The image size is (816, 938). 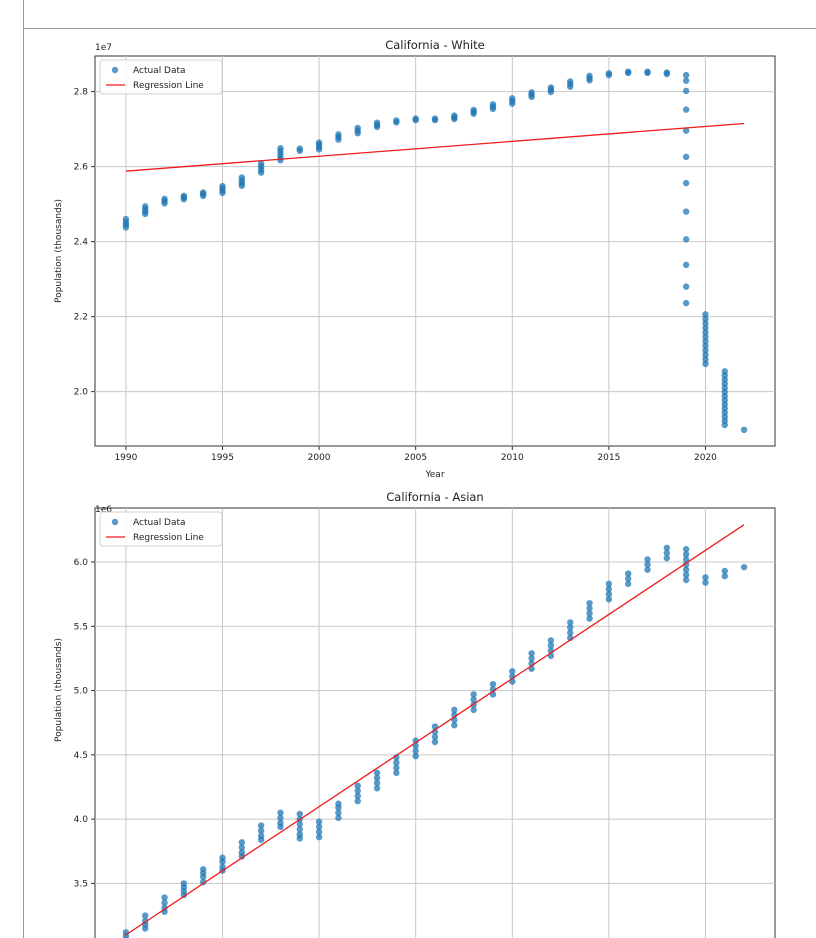 I want to click on legend-label-regression-line: Regression Line, so click(x=168, y=86).